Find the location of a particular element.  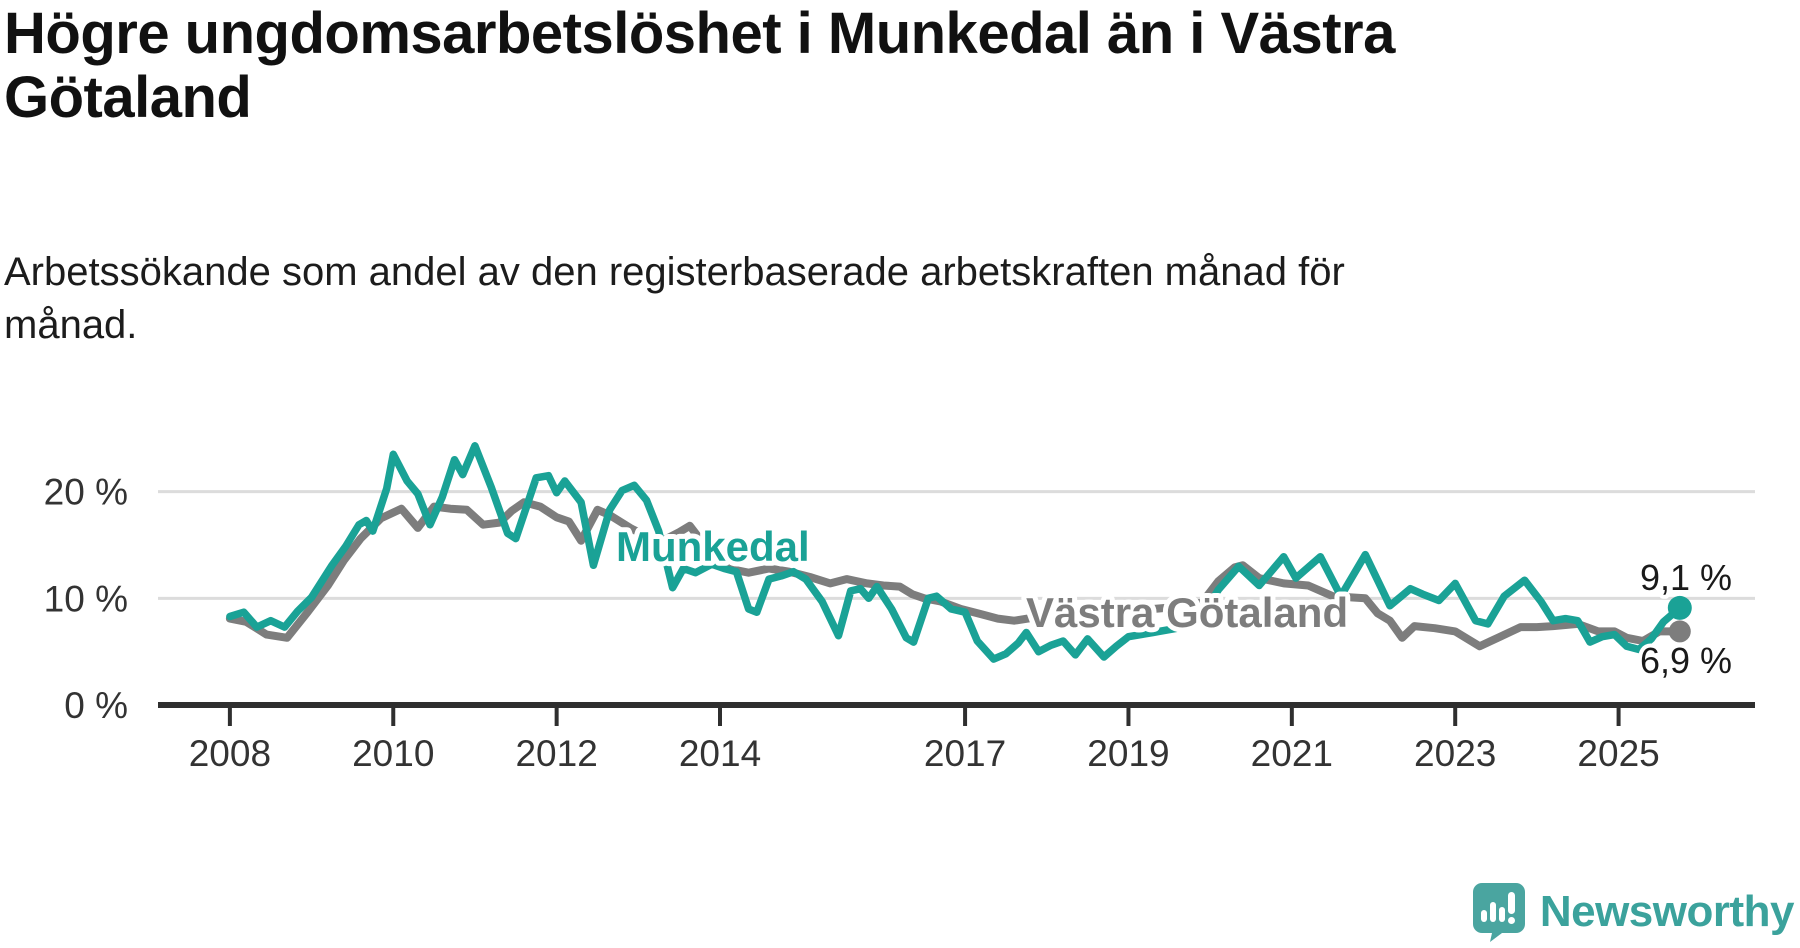

x-tick-label: 2010 is located at coordinates (393, 753).